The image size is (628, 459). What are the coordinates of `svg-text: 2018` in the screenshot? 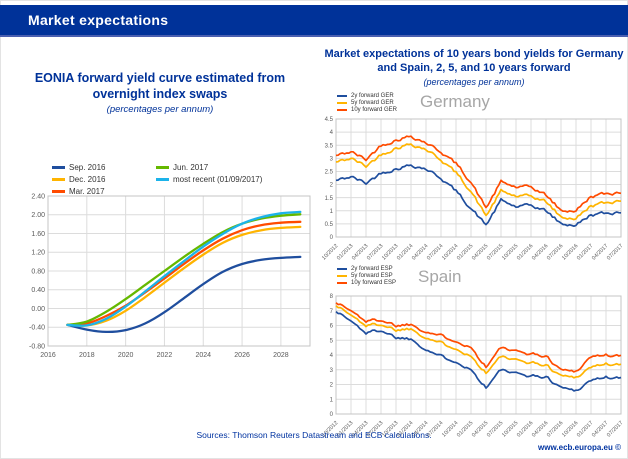 It's located at (87, 355).